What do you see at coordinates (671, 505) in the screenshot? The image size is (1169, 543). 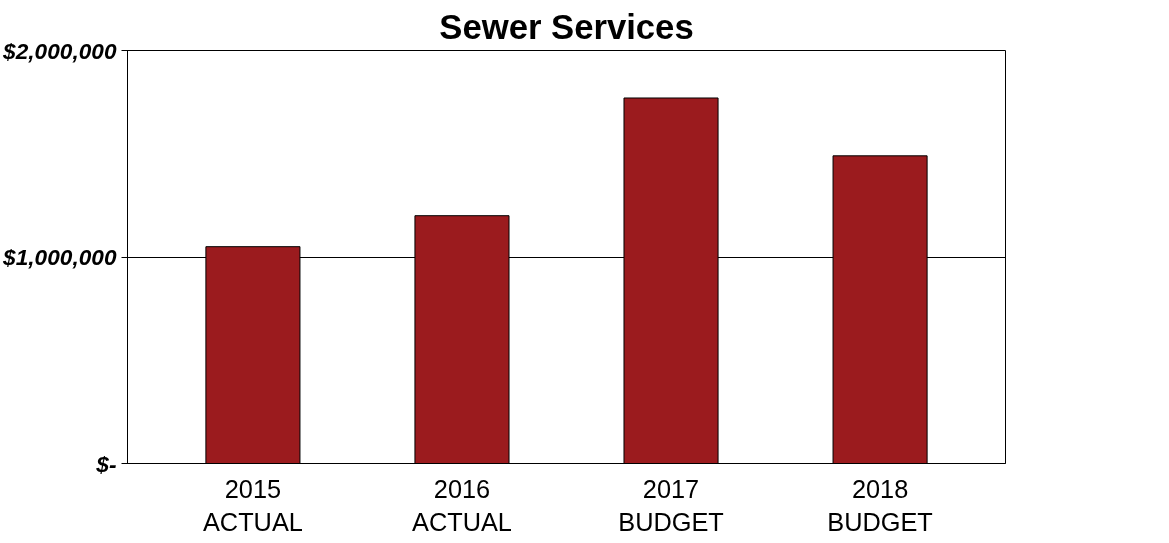 I see `x-tick-label: 2017 BUDGET` at bounding box center [671, 505].